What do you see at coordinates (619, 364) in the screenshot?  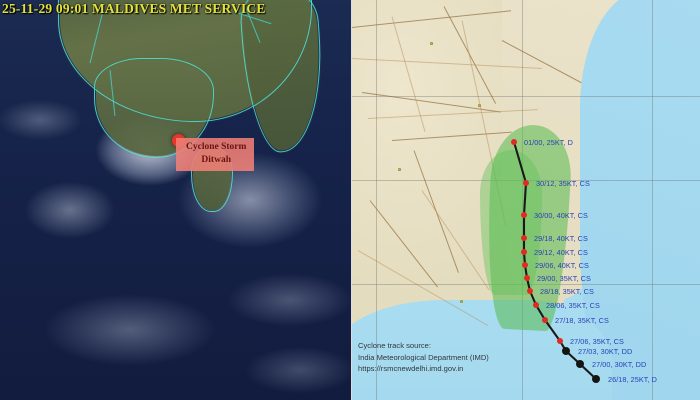 I see `track-point-label: 27/00, 30KT, DD` at bounding box center [619, 364].